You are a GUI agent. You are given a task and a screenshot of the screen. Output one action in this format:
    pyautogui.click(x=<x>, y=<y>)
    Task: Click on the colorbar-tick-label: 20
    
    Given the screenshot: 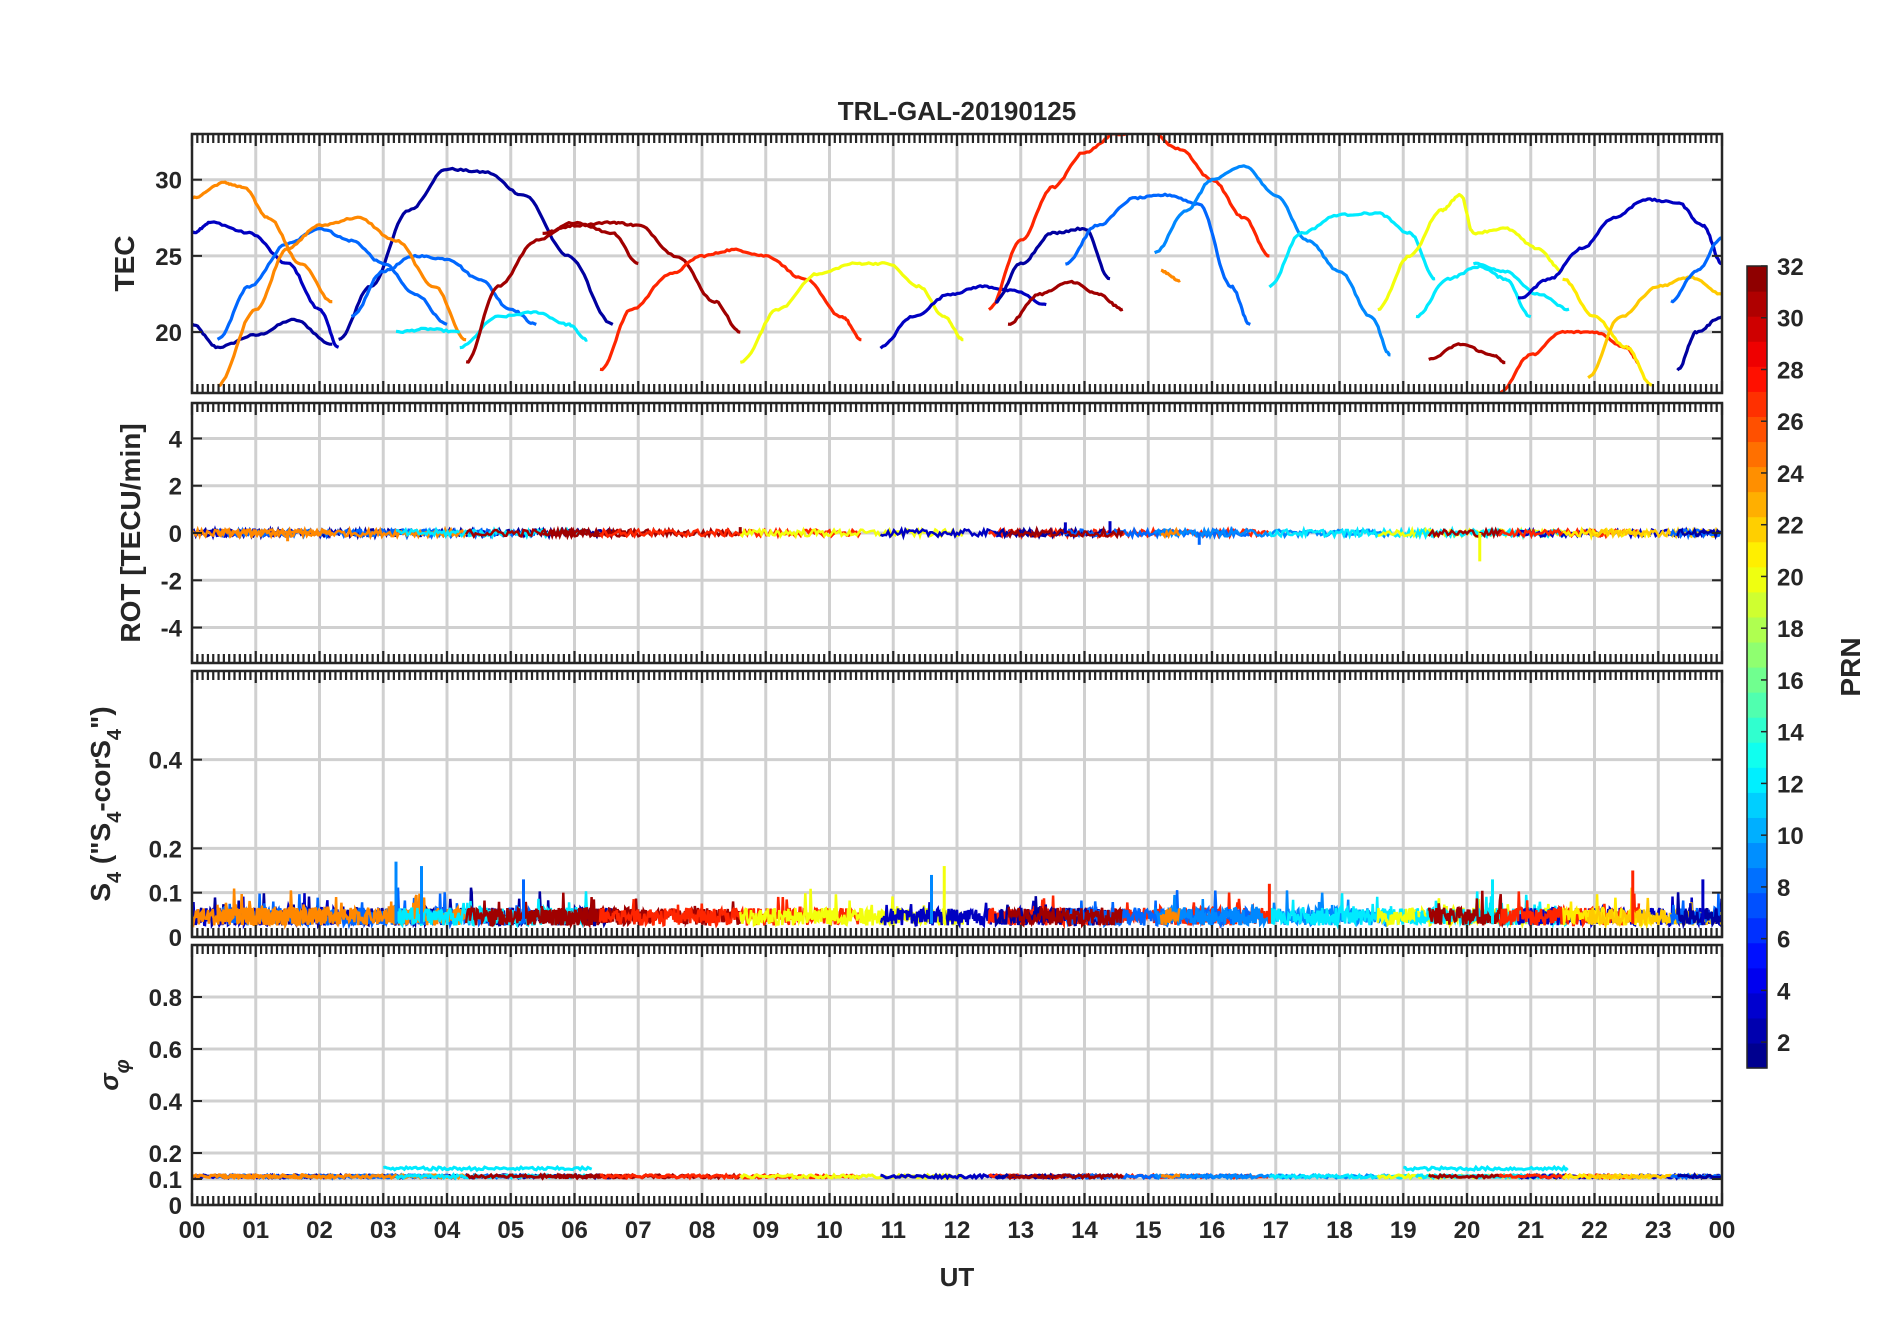 What is the action you would take?
    pyautogui.click(x=1790, y=577)
    